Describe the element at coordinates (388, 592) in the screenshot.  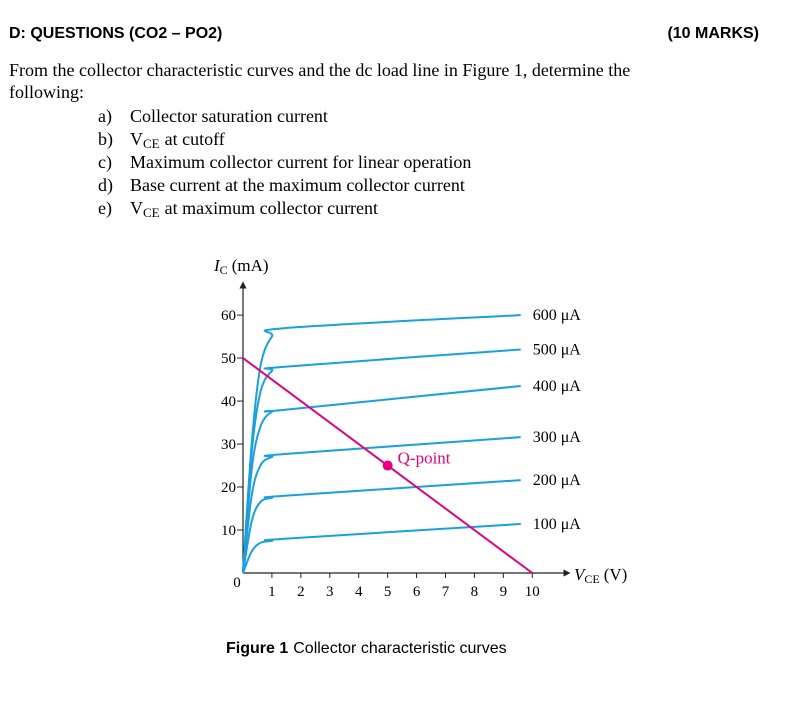
I see `x-tick-label: 5` at that location.